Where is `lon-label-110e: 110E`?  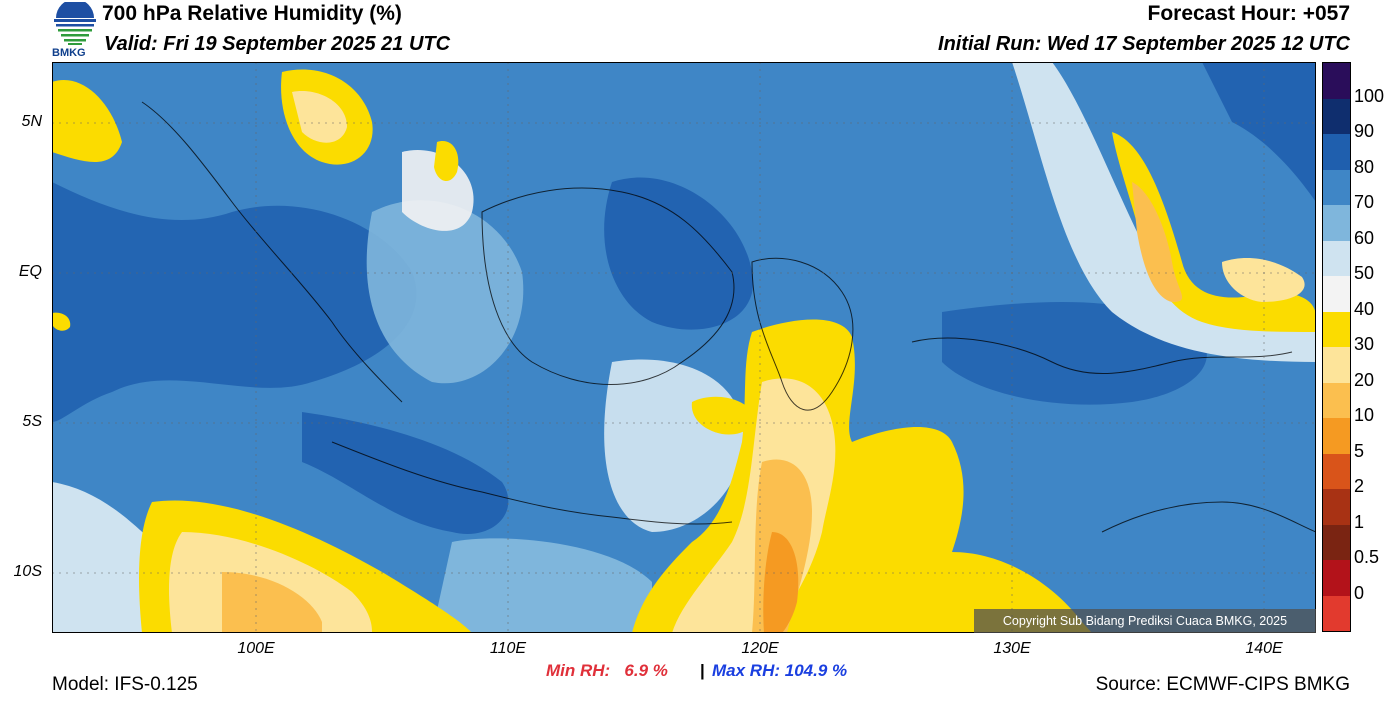
lon-label-110e: 110E is located at coordinates (508, 648).